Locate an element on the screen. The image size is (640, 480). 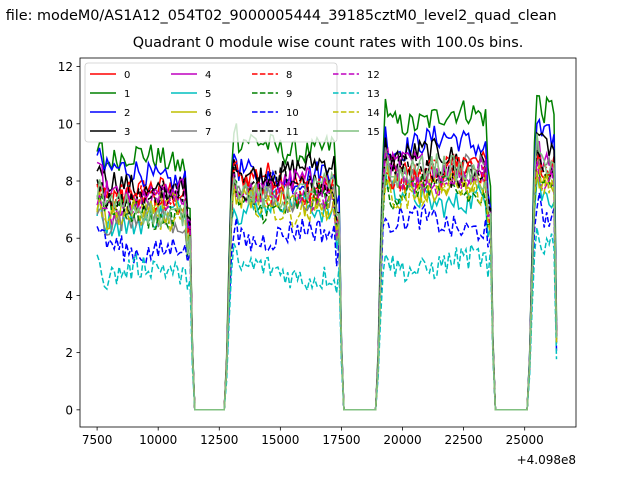
legend-label-2: 2 is located at coordinates (127, 113).